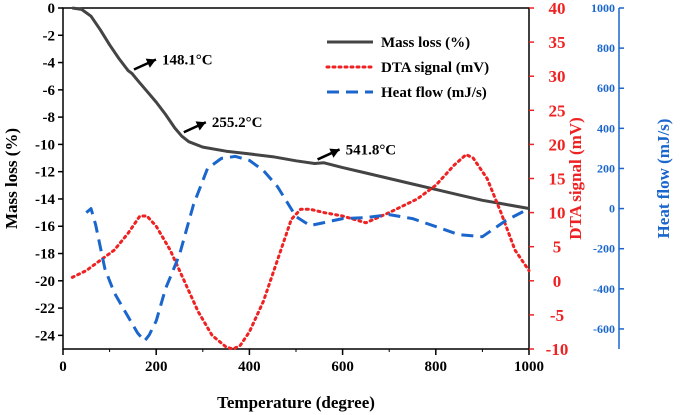 This screenshot has width=685, height=415. I want to click on legend-label: DTA signal (mV), so click(435, 68).